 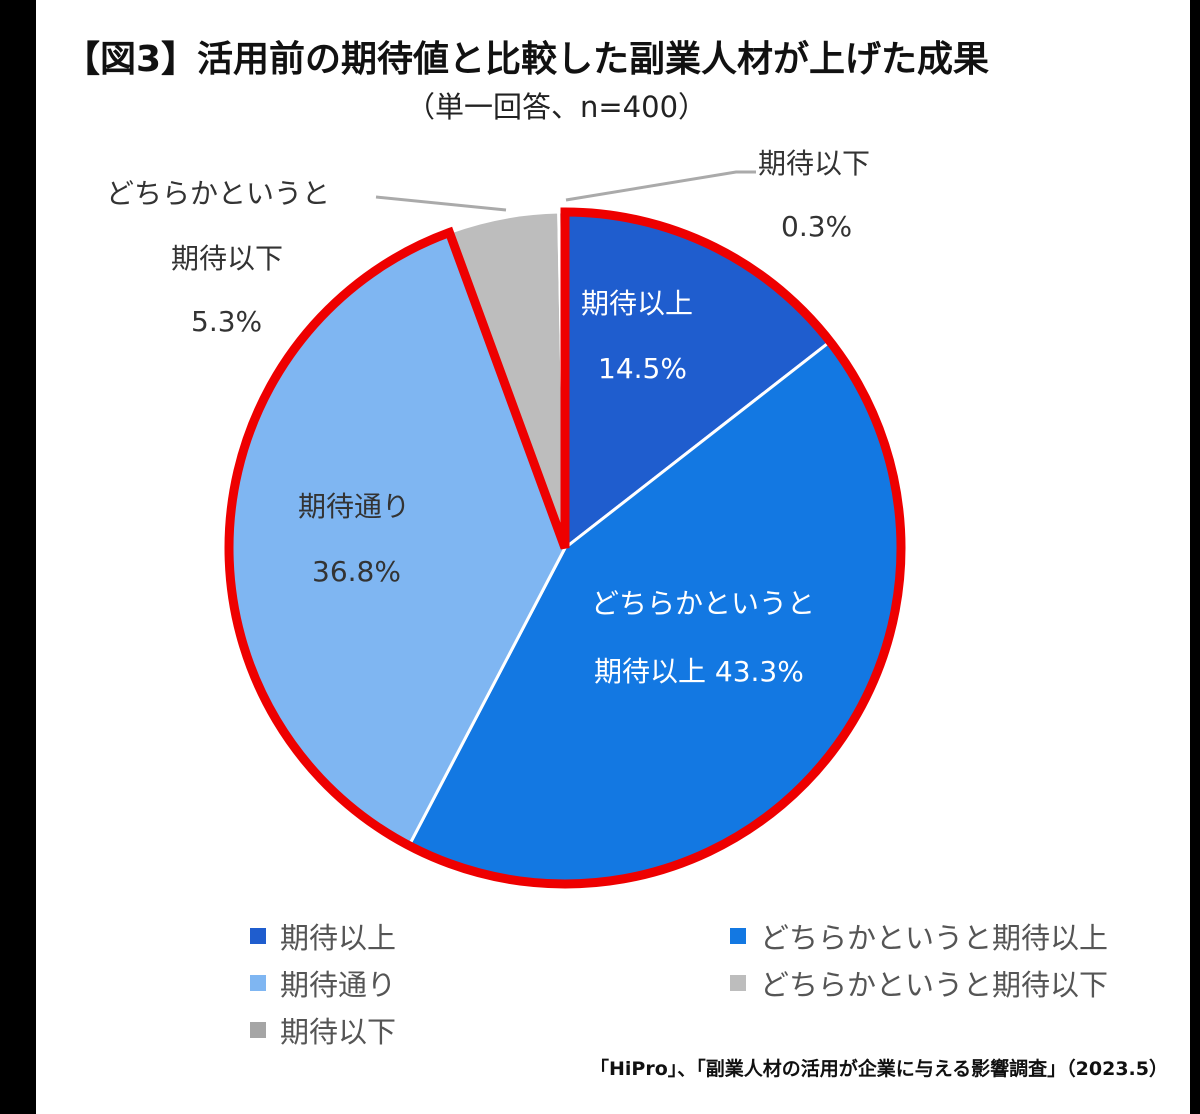 What do you see at coordinates (703, 603) in the screenshot?
I see `data-label-s1-name: どちらかというと` at bounding box center [703, 603].